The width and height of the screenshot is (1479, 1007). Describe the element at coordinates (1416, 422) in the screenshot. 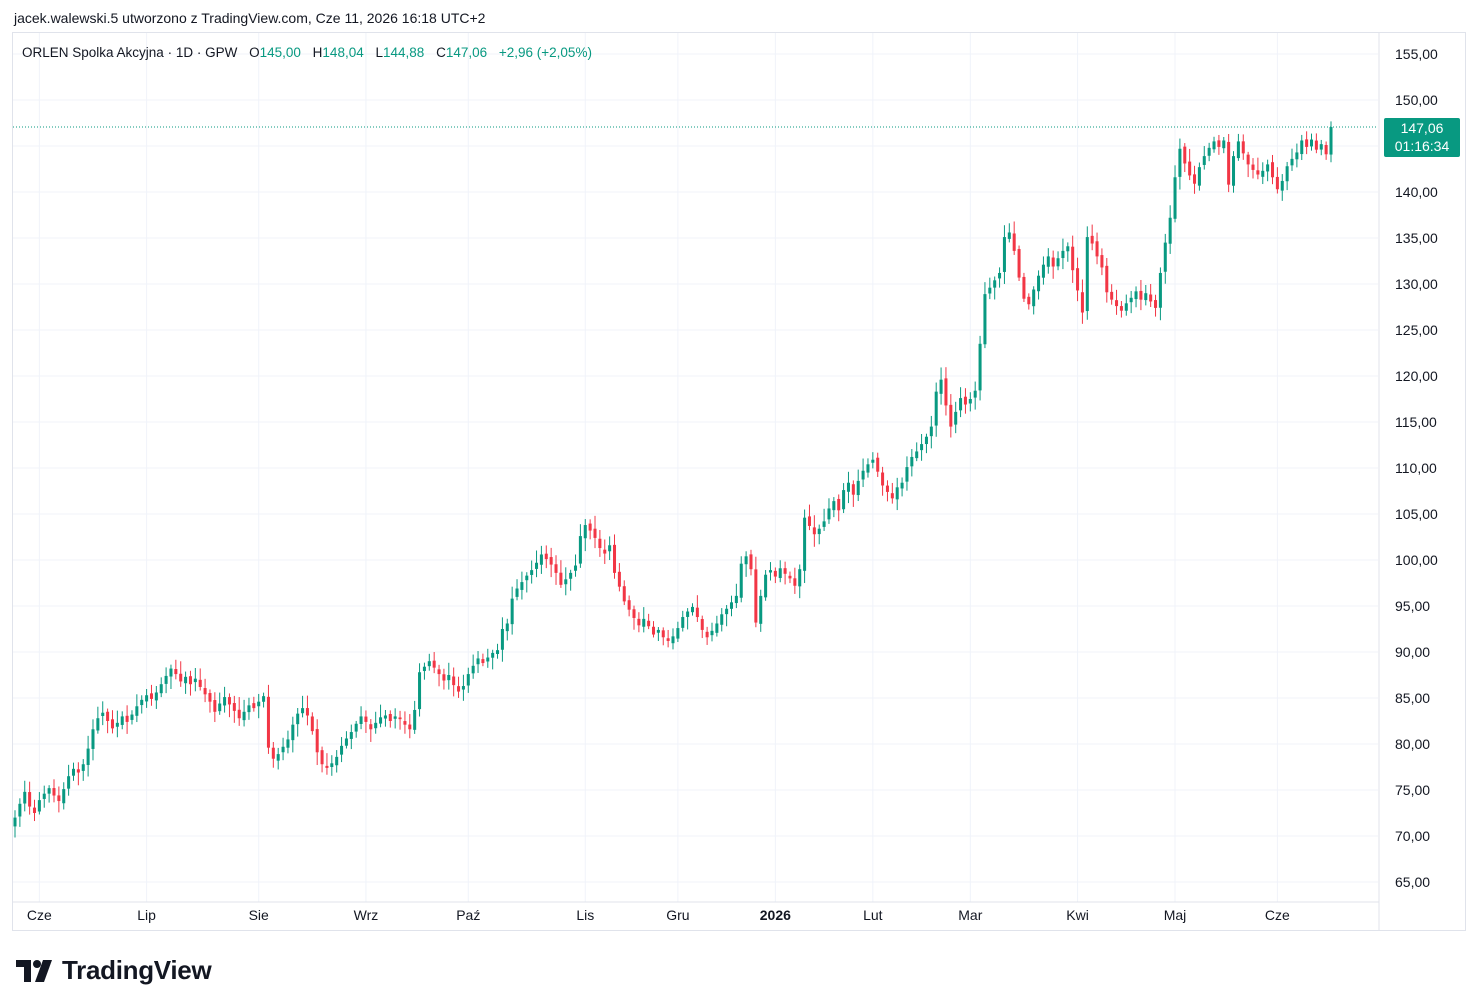

I see `y-tick-label: 115,00` at that location.